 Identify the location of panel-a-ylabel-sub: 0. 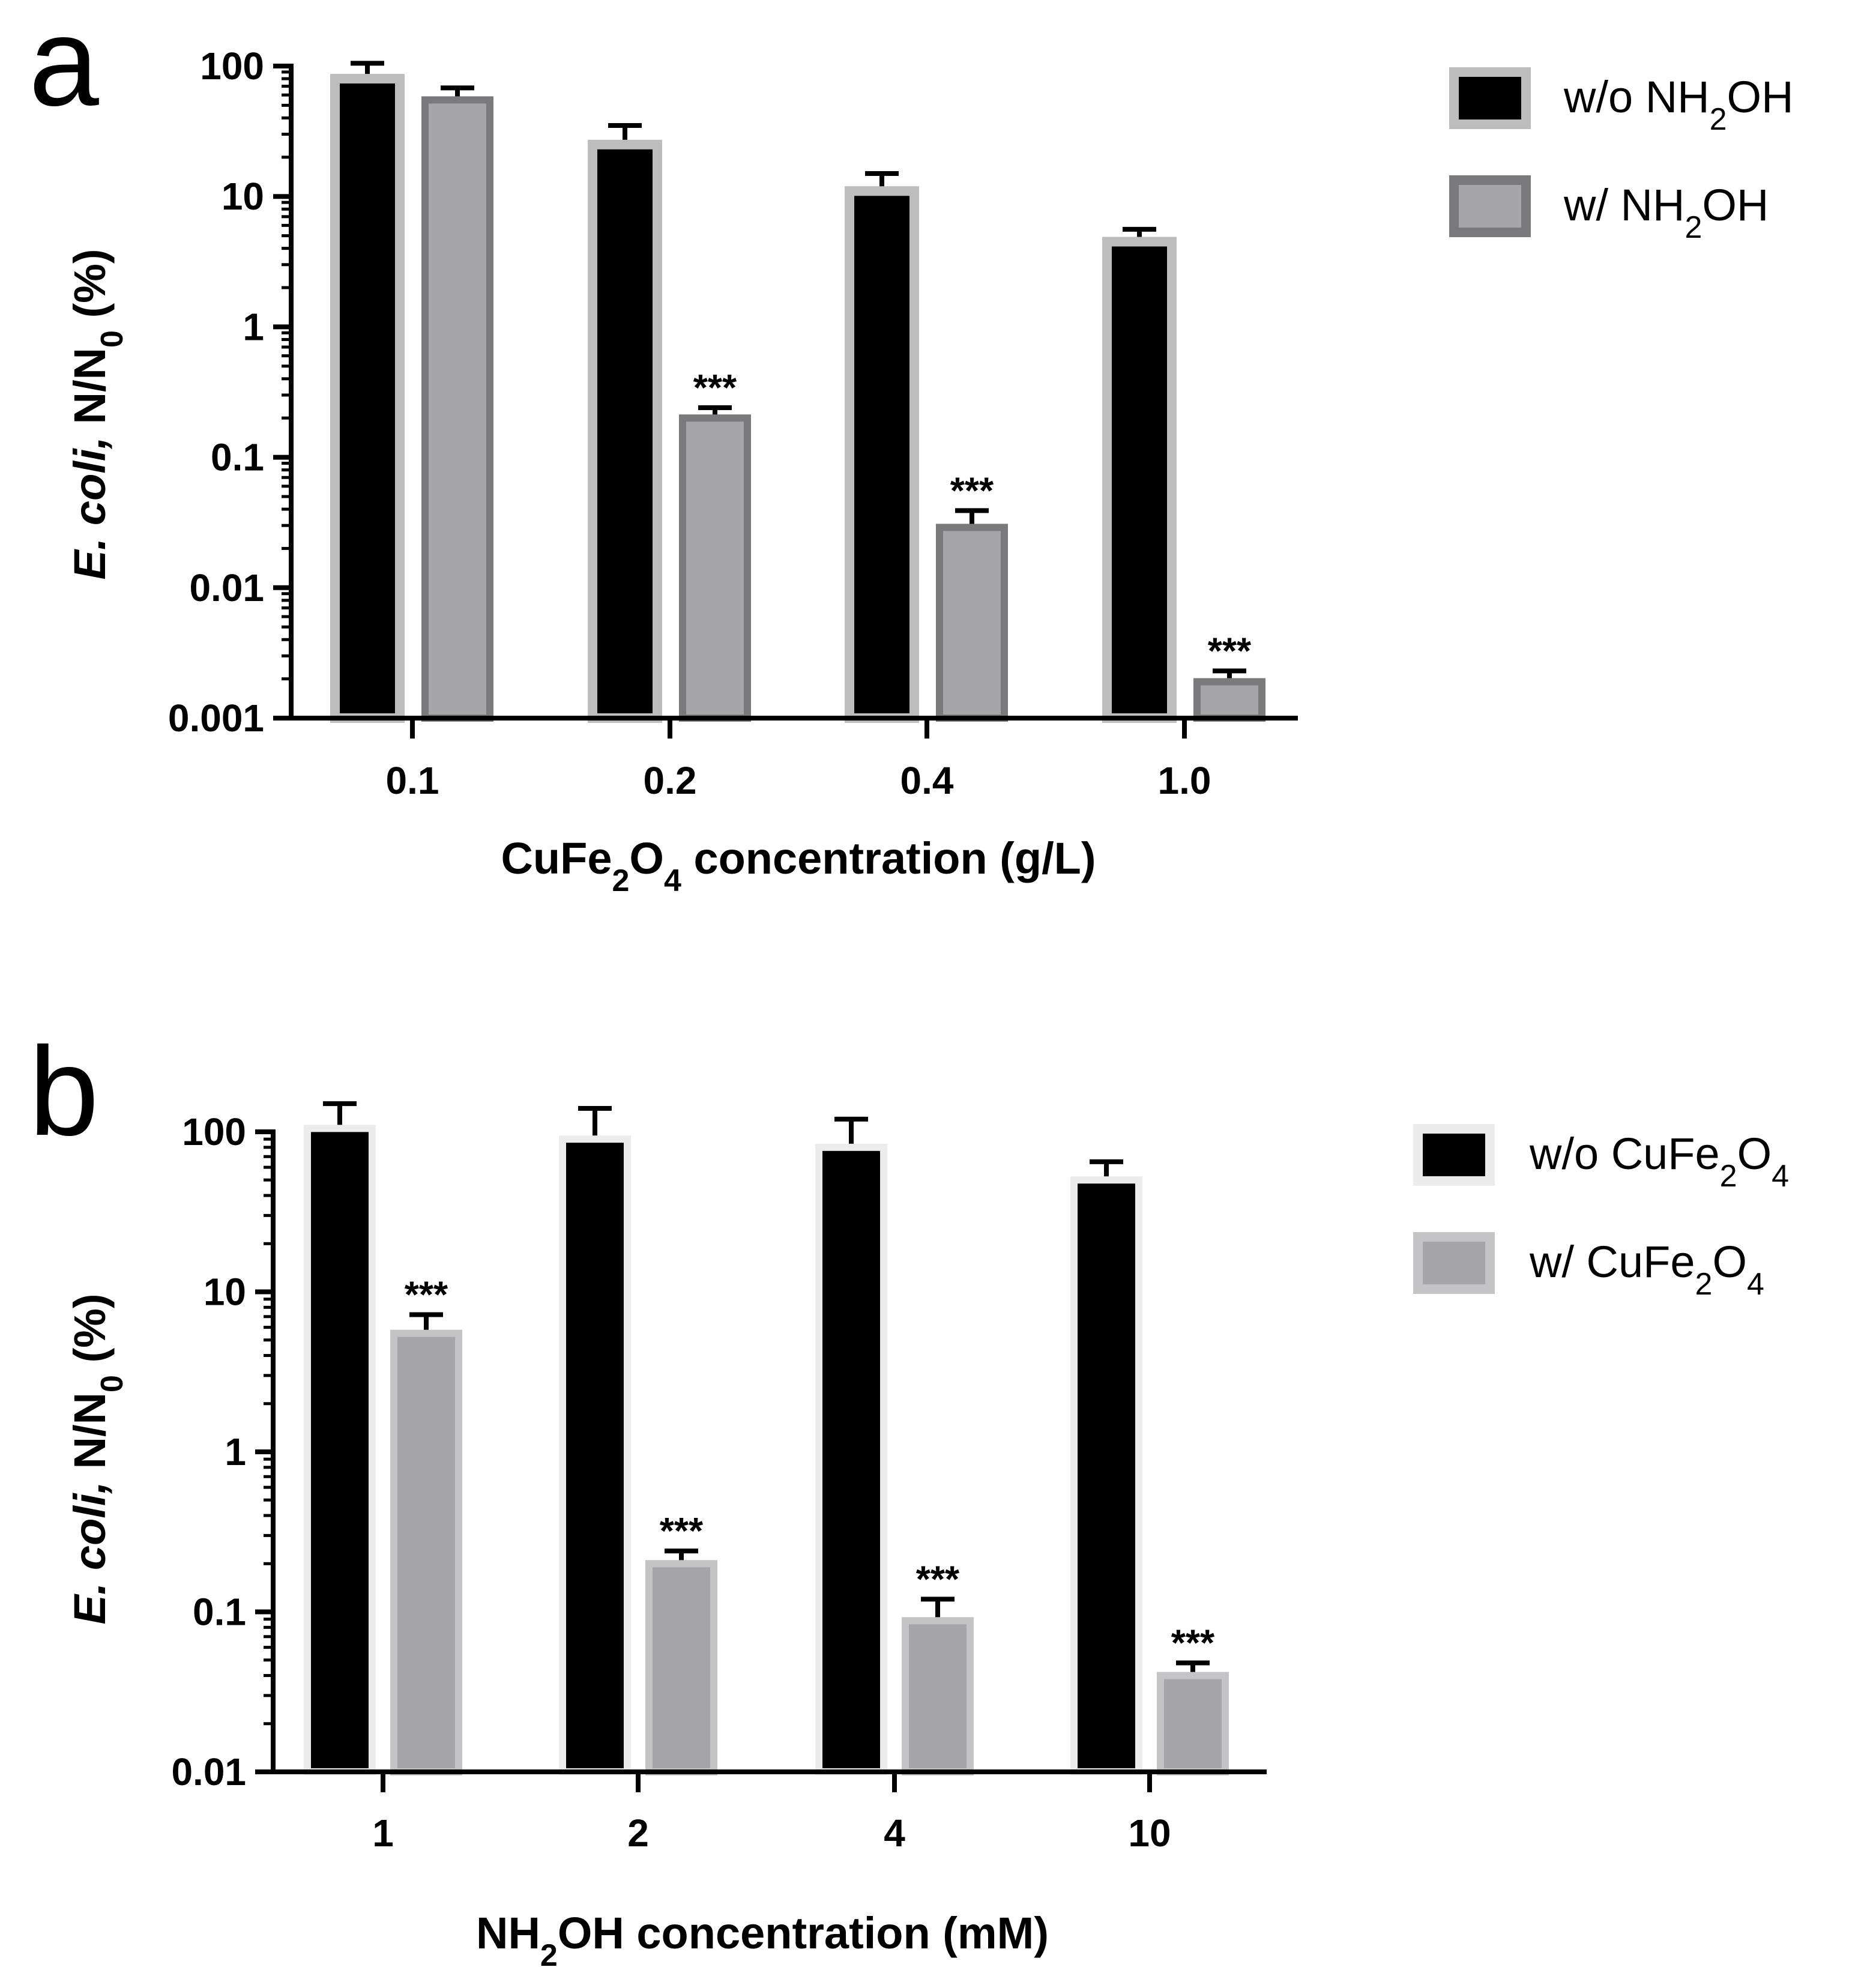
(112, 339).